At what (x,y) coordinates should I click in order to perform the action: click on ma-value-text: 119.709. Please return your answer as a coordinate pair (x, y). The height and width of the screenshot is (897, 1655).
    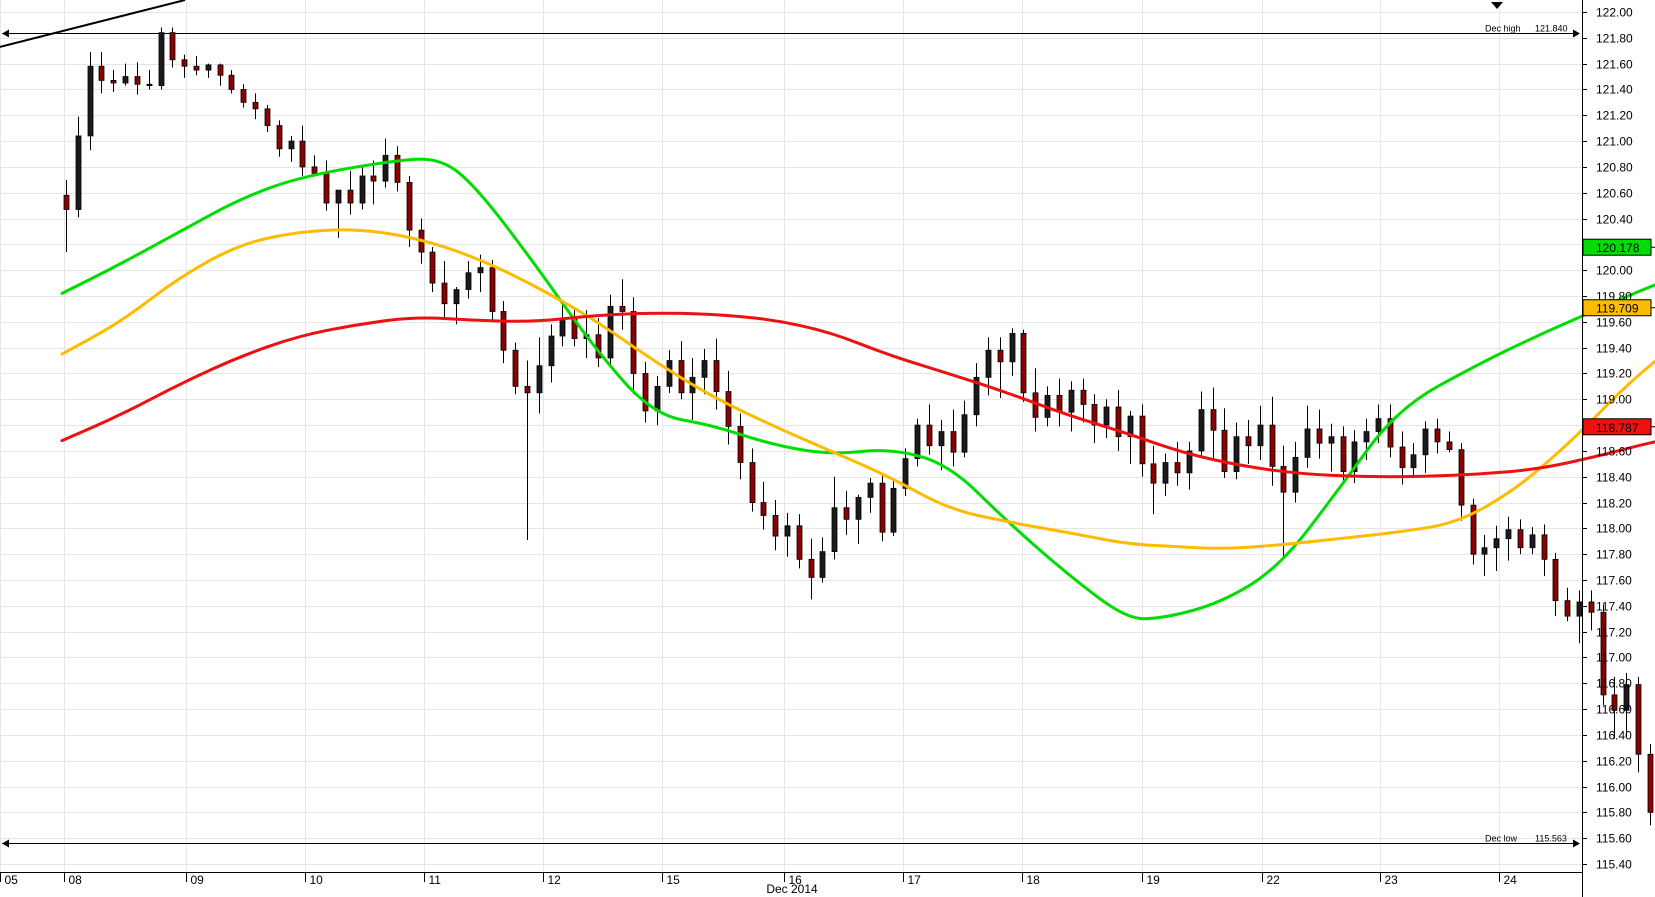
    Looking at the image, I should click on (1617, 309).